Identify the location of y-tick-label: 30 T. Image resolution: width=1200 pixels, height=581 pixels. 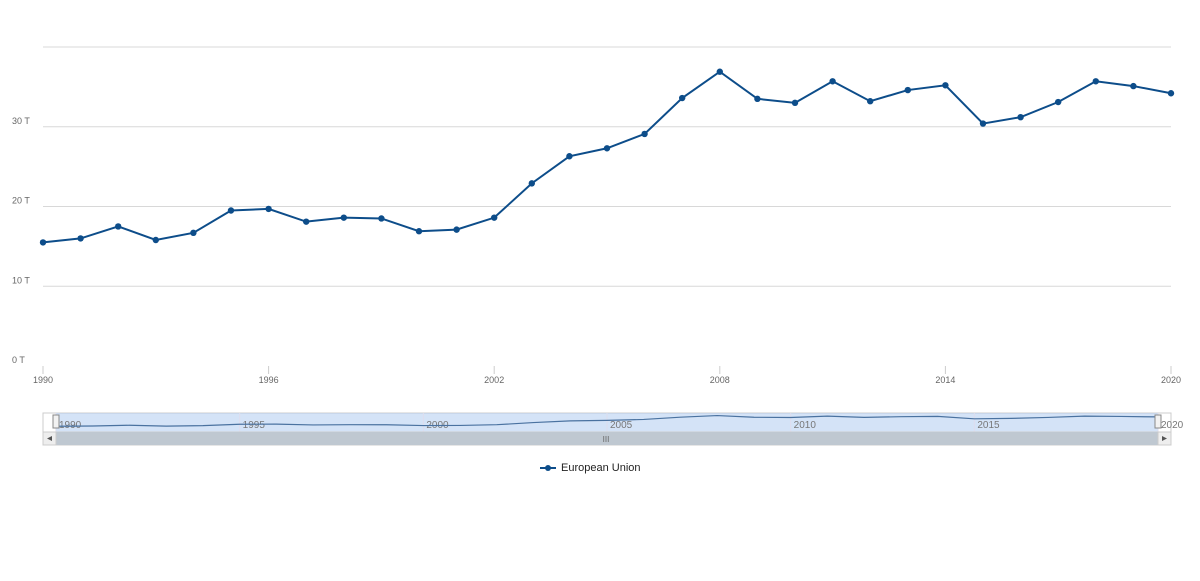
(21, 121).